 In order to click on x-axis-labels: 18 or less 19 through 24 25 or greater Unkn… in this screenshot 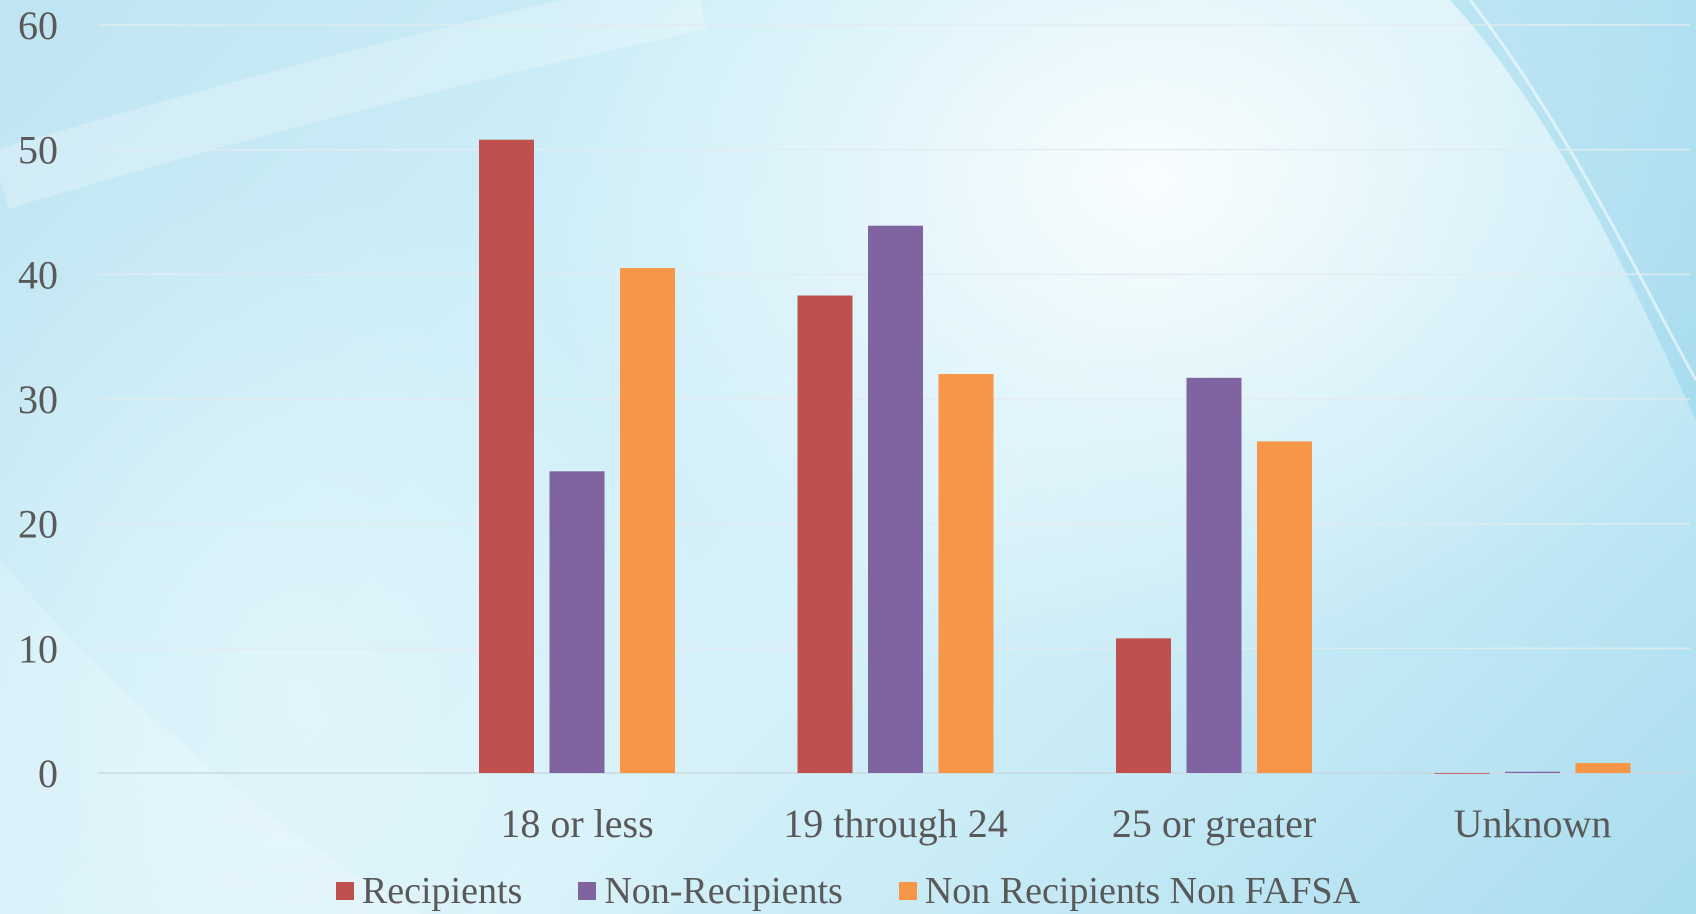, I will do `click(1055, 823)`.